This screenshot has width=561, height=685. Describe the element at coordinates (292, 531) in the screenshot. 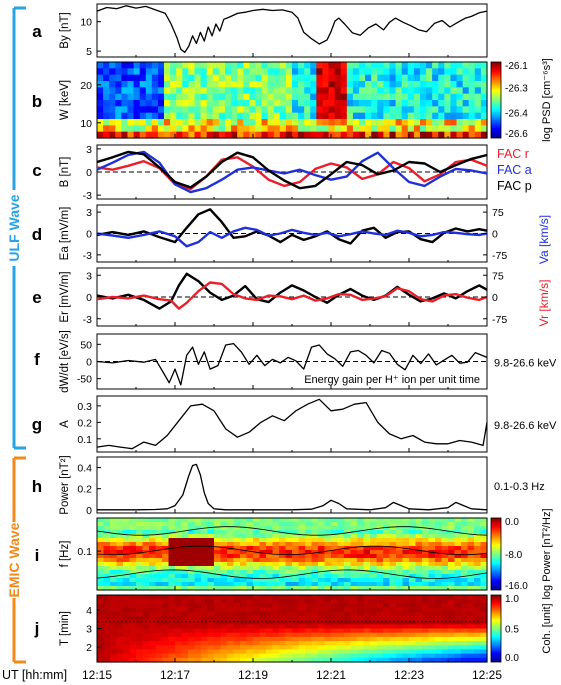

I see `contour-line` at that location.